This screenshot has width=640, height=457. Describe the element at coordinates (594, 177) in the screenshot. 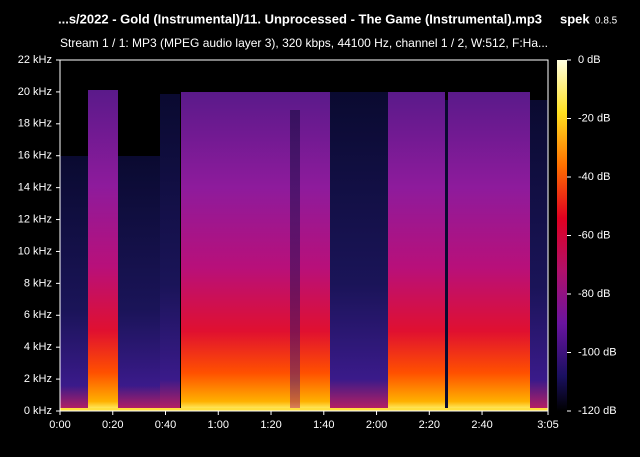

I see `colorbar-tick-label: -40 dB` at that location.